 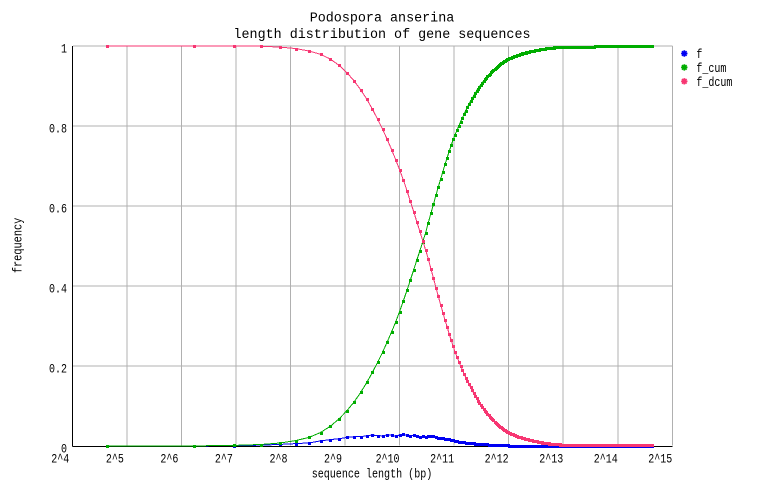 I want to click on svg-text: f, so click(x=699, y=54).